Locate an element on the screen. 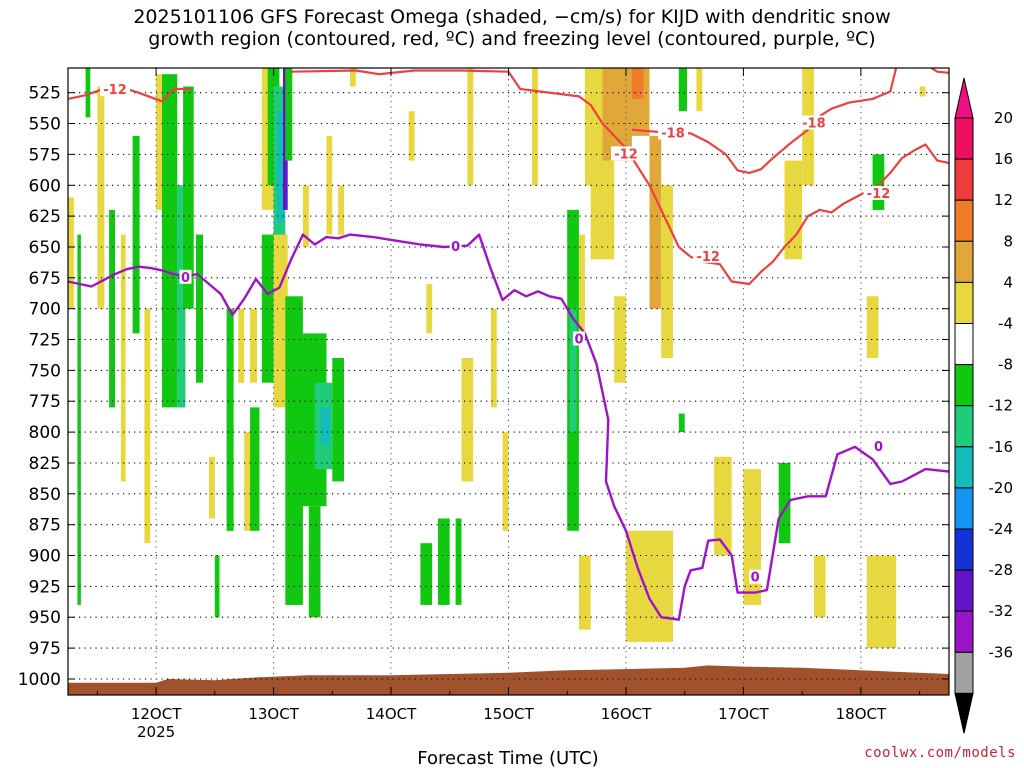 The height and width of the screenshot is (768, 1024). x-tick-label-180: 18OCT is located at coordinates (861, 714).